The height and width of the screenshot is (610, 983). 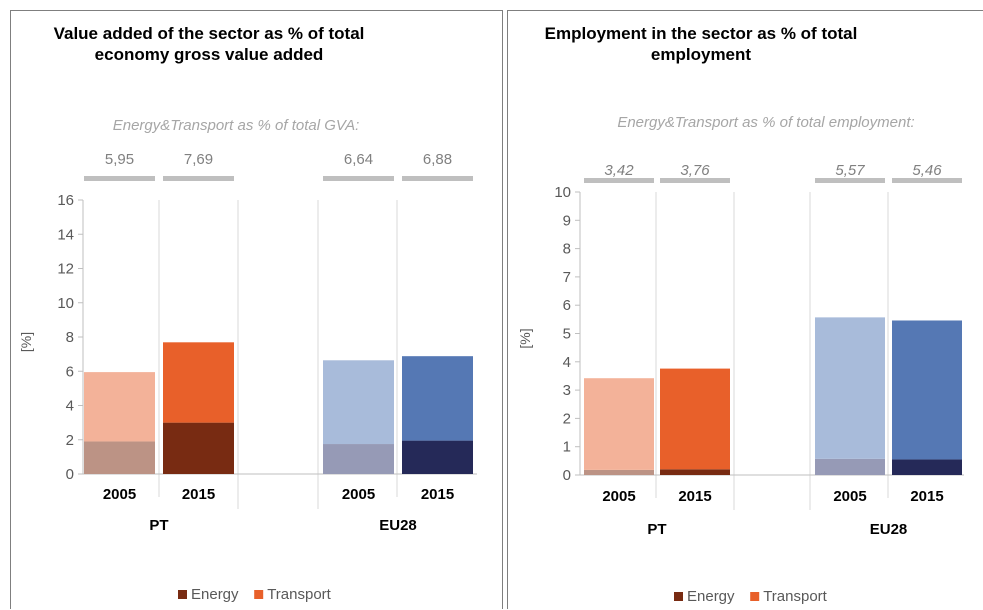 What do you see at coordinates (567, 220) in the screenshot?
I see `y-tick-label: 9` at bounding box center [567, 220].